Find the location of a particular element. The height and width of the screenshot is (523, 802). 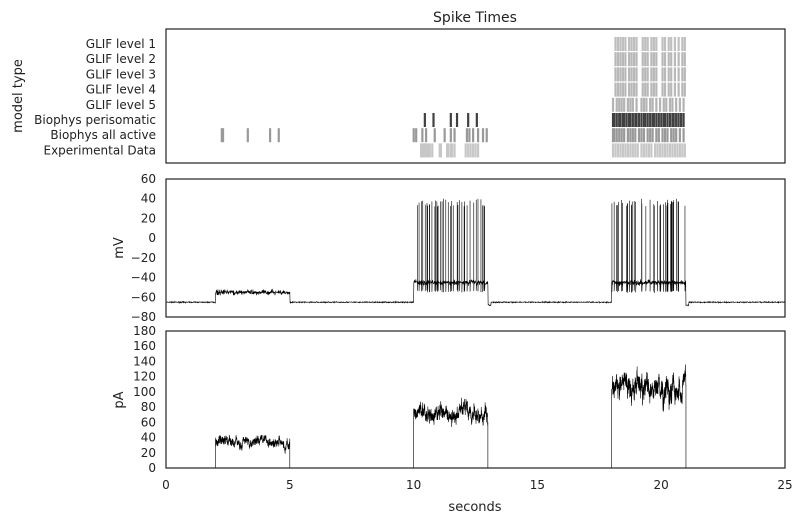

voltage-y-tick: 20 is located at coordinates (148, 218).